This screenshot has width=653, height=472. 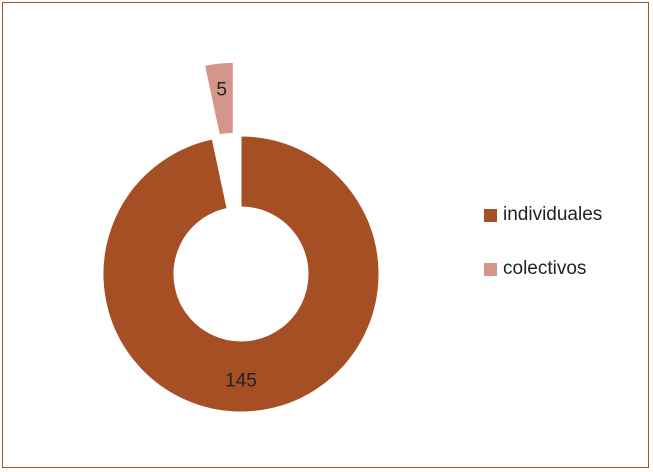 I want to click on data-label-individuales: 145, so click(x=241, y=381).